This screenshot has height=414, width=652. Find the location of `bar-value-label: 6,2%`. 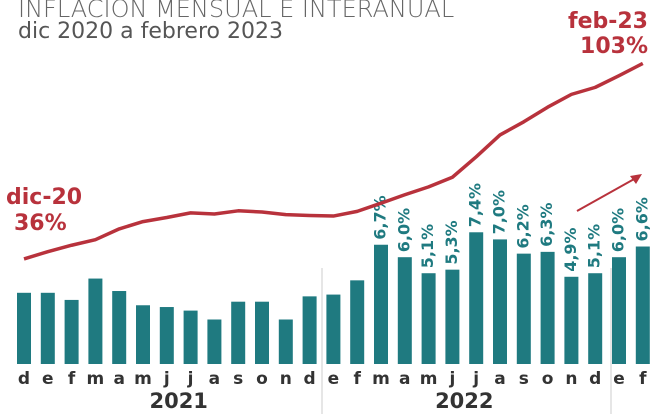

bar-value-label: 6,2% is located at coordinates (522, 226).